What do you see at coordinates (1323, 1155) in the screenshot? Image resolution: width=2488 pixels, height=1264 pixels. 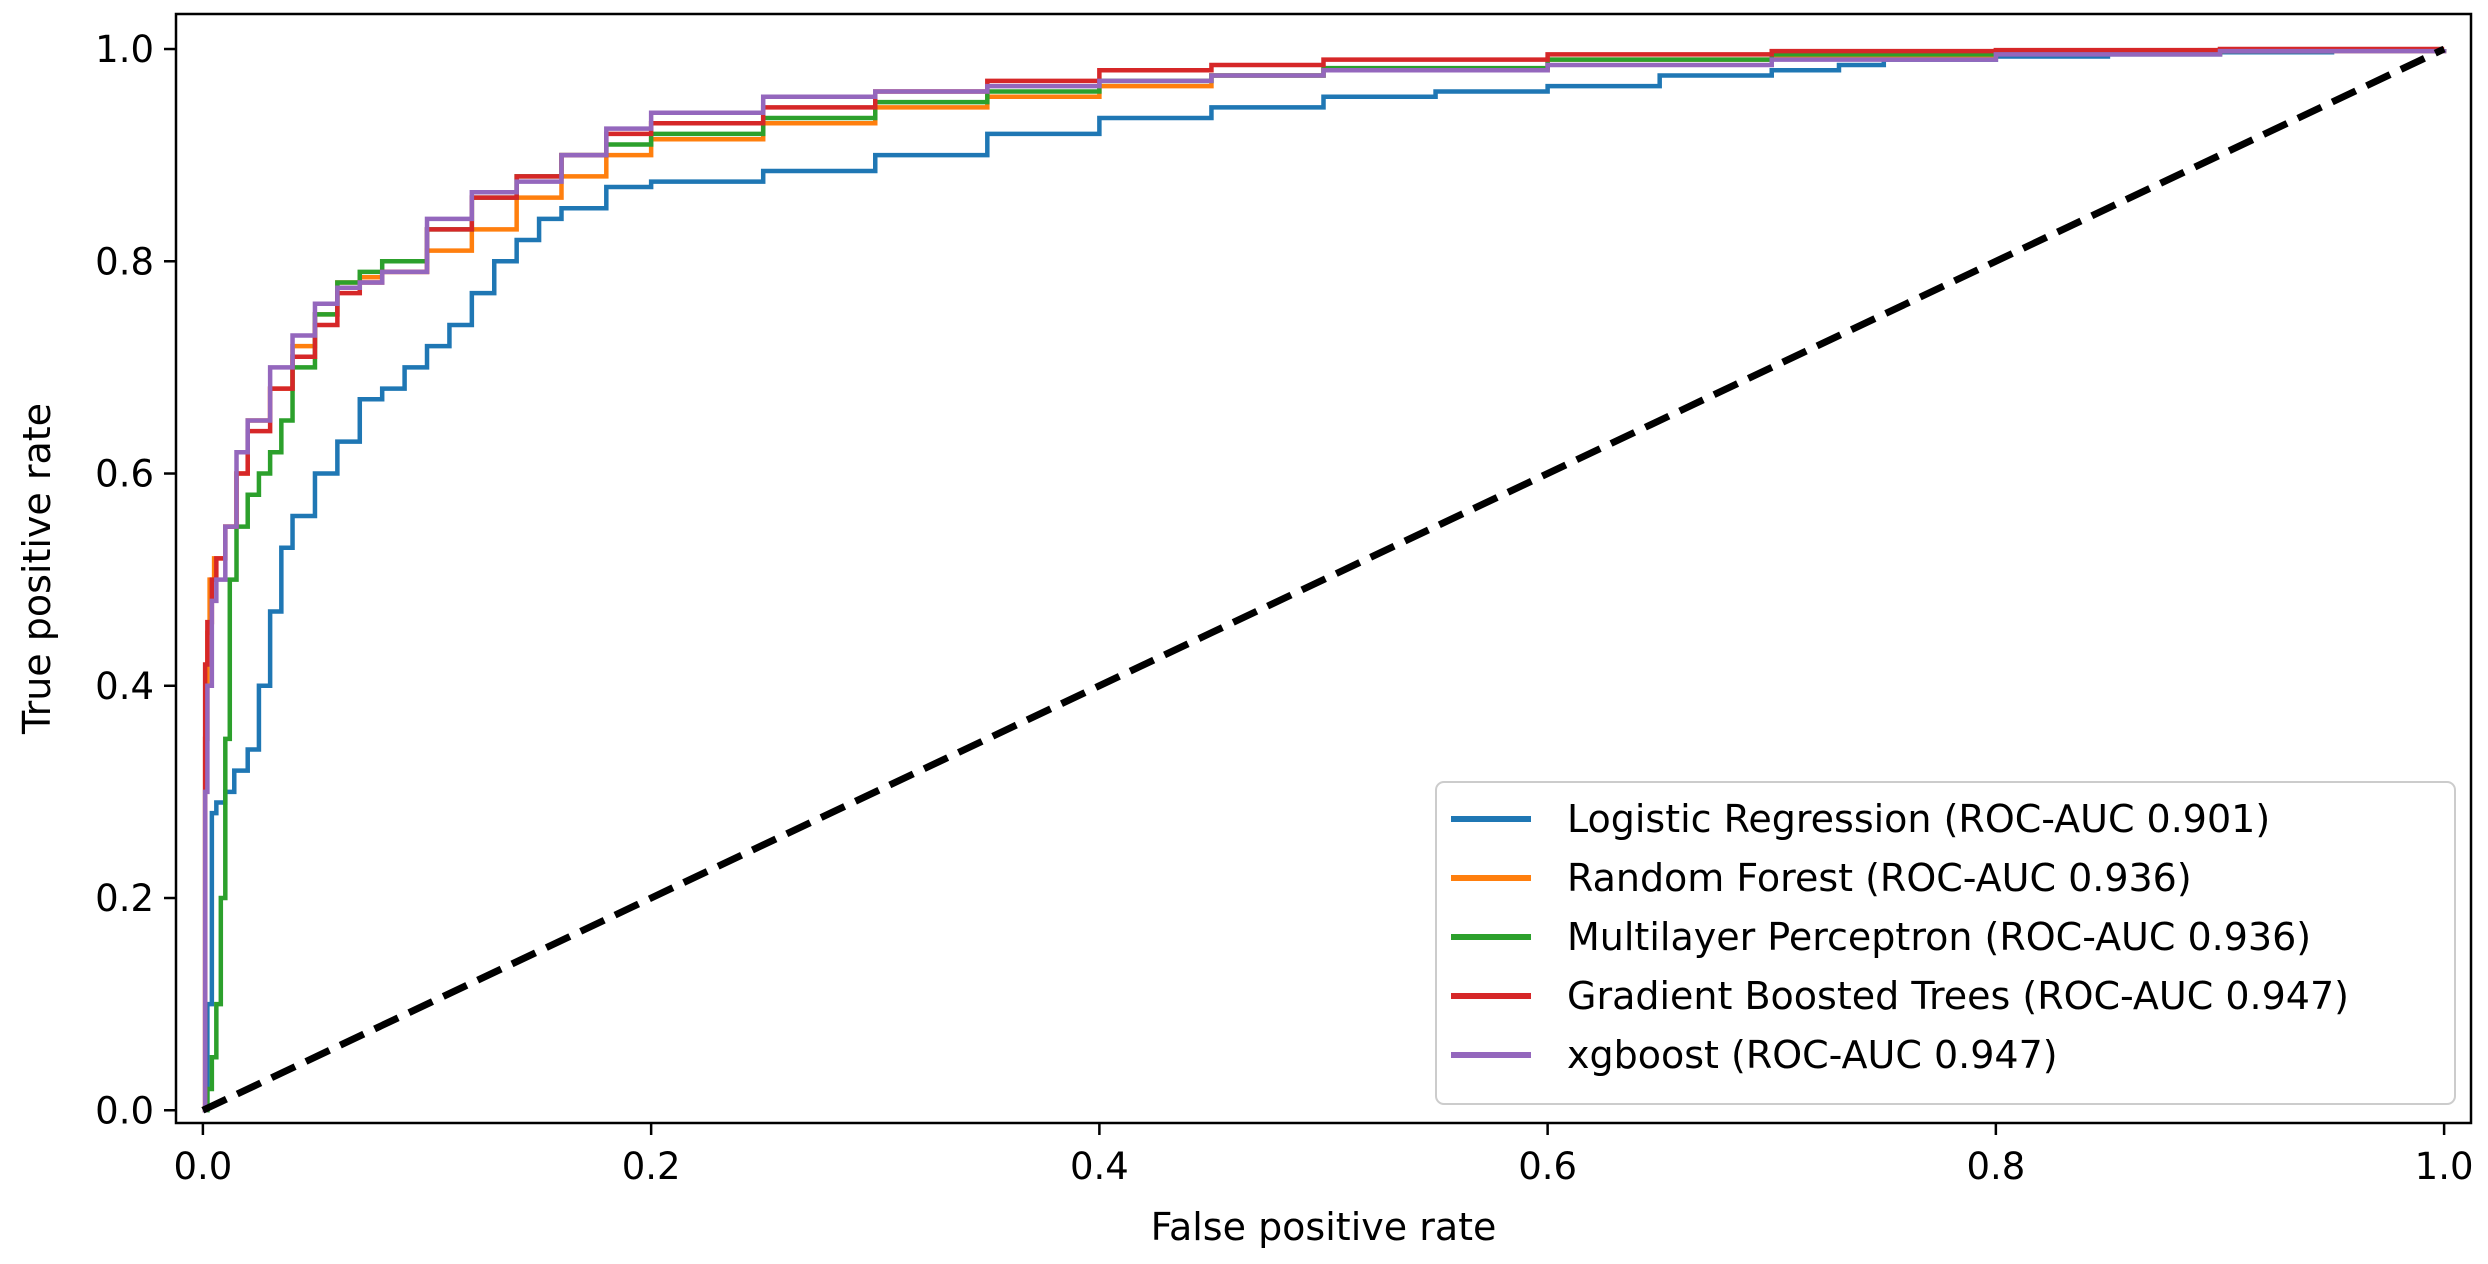 I see `x-axis: 0.0 0.2 0.4 0.6 0.8 1.0` at bounding box center [1323, 1155].